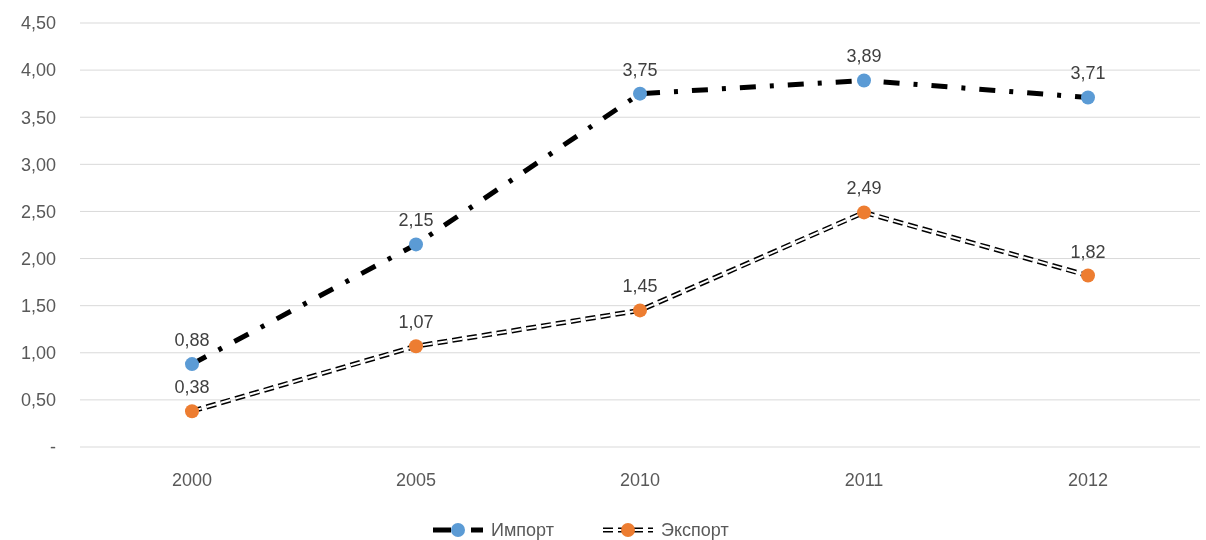 Image resolution: width=1206 pixels, height=540 pixels. I want to click on x-tick-label: 2005, so click(416, 480).